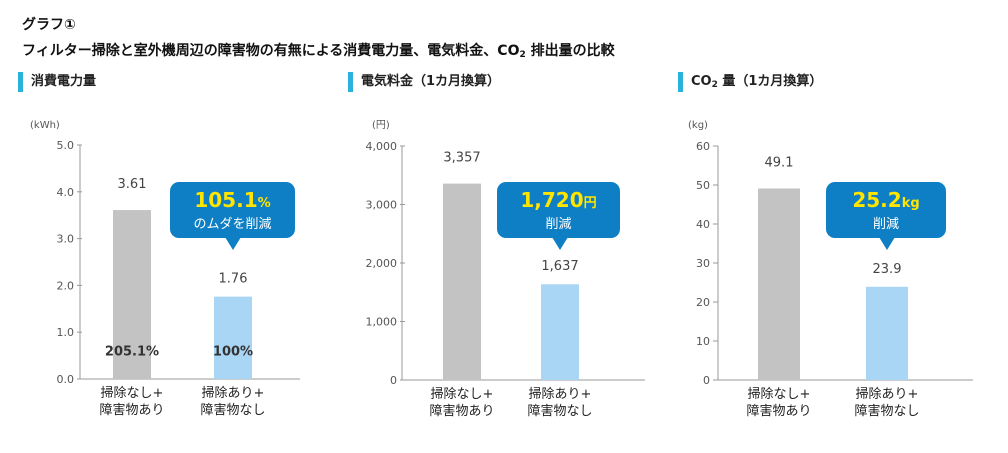  What do you see at coordinates (45, 125) in the screenshot?
I see `y-unit-label: (kWh)` at bounding box center [45, 125].